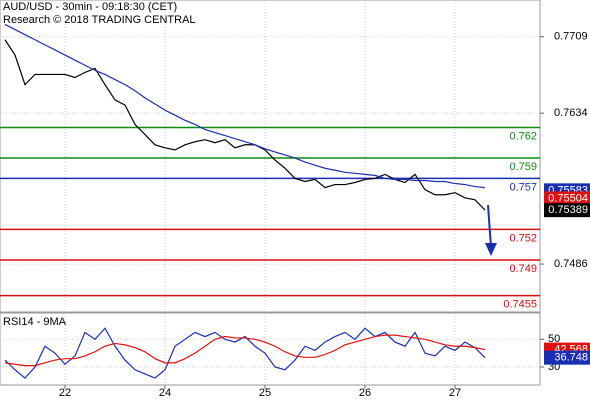 Image resolution: width=590 pixels, height=400 pixels. I want to click on price-marker-label: 0.75504, so click(568, 198).